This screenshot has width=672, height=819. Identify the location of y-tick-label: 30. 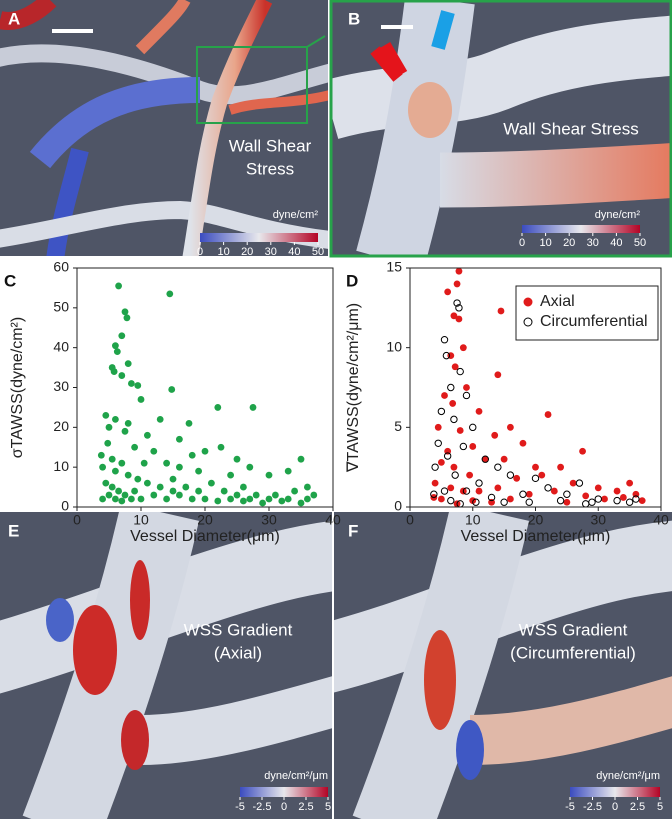
(61, 386).